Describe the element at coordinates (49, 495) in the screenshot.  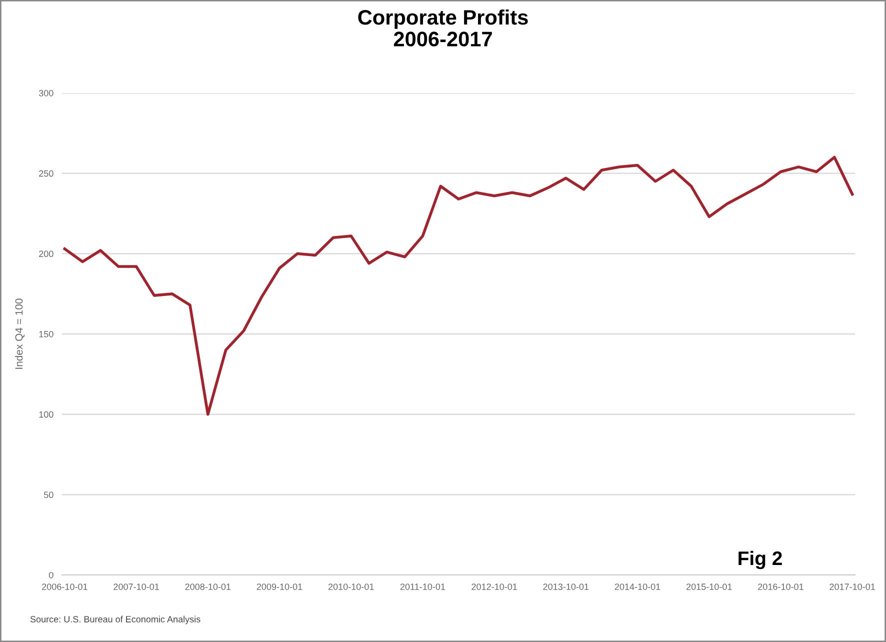
I see `y-tick-label: 50` at that location.